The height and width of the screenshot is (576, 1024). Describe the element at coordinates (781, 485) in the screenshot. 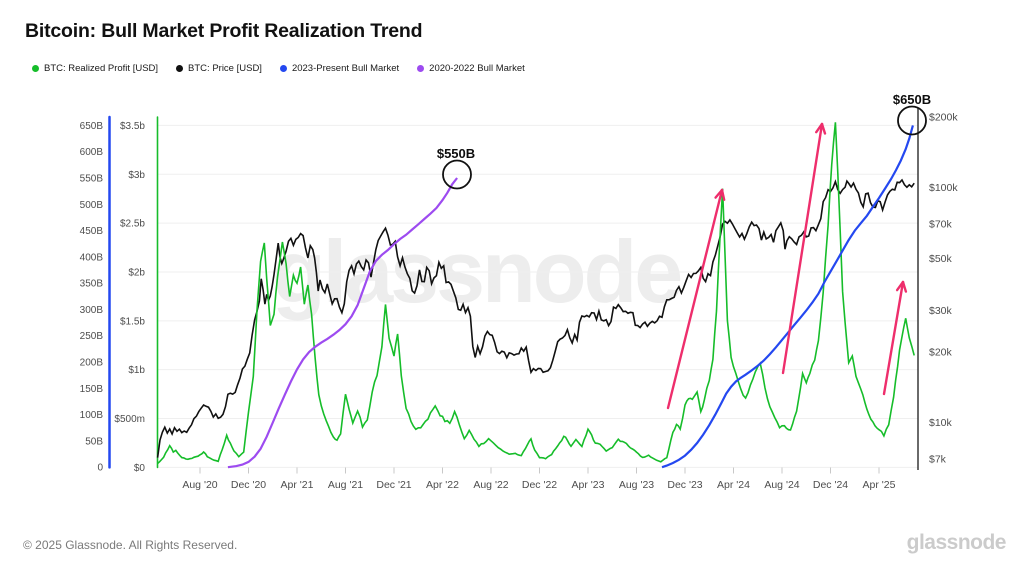

I see `x-axis-label: Aug '24` at that location.